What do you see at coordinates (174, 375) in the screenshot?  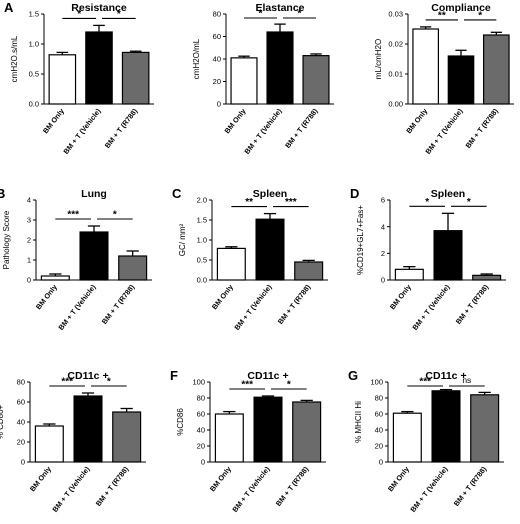 I see `panel-letter: F` at bounding box center [174, 375].